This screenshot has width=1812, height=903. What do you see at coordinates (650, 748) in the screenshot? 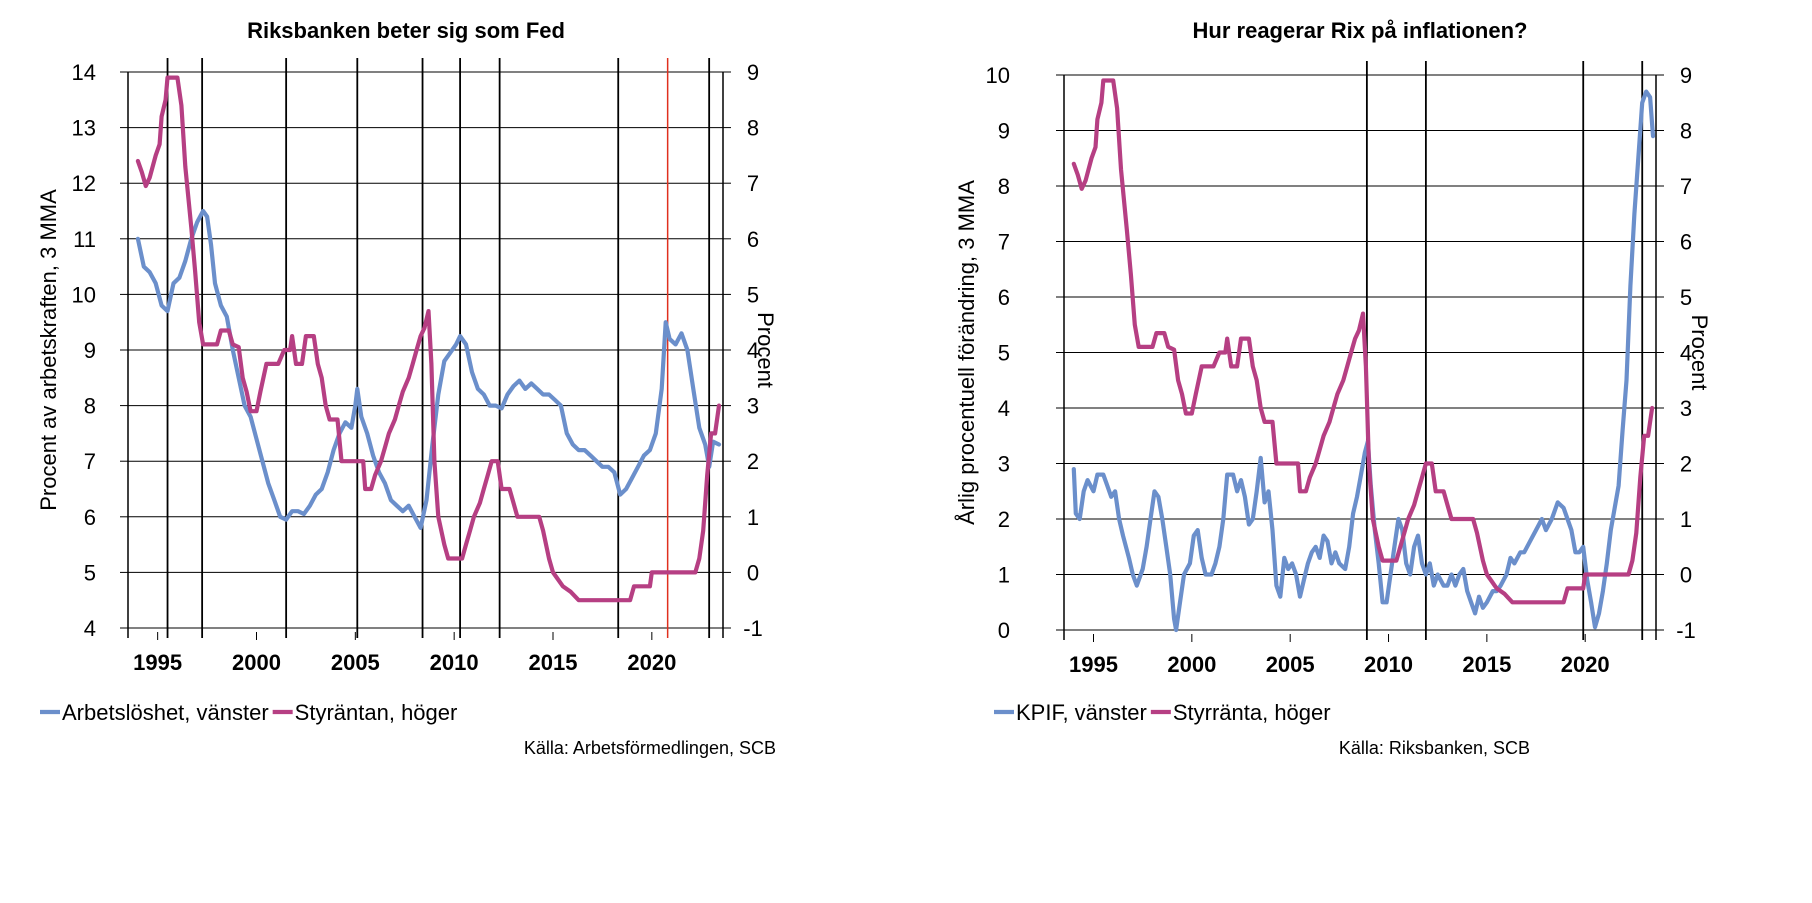
I see `source-note: Källa: Arbetsförmedlingen, SCB` at bounding box center [650, 748].